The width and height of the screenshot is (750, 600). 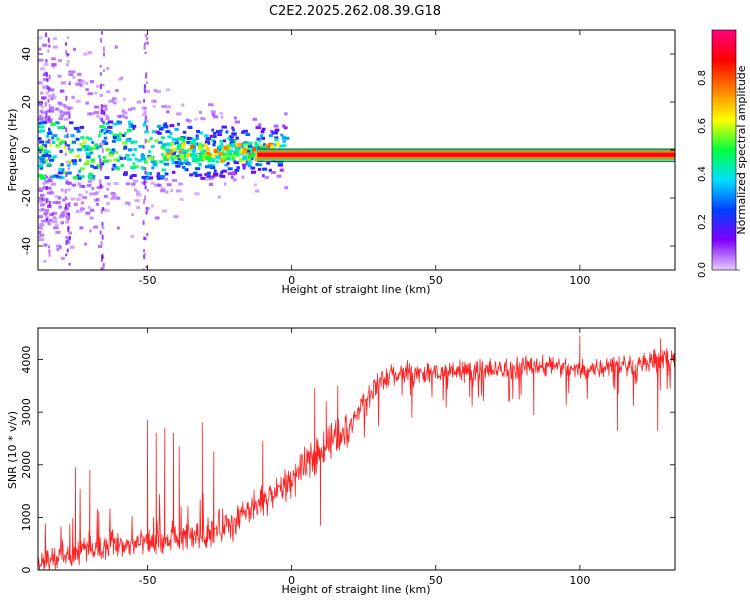 What do you see at coordinates (291, 580) in the screenshot?
I see `snr-x-tick-label: 0` at bounding box center [291, 580].